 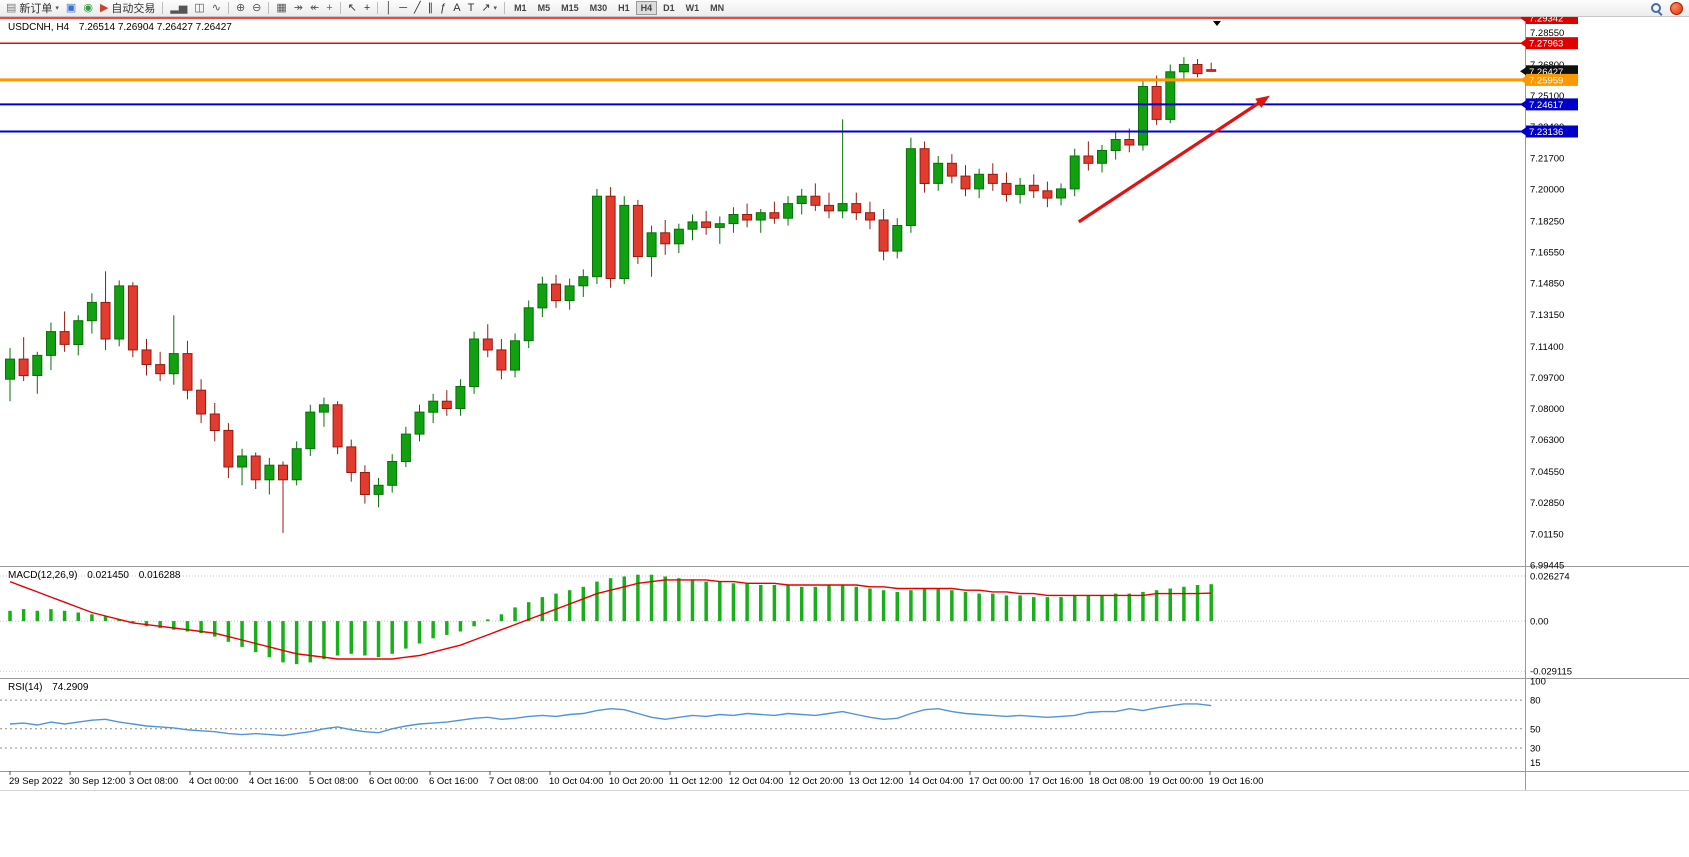 I want to click on horizontal-line-glyph: ─, so click(x=403, y=8).